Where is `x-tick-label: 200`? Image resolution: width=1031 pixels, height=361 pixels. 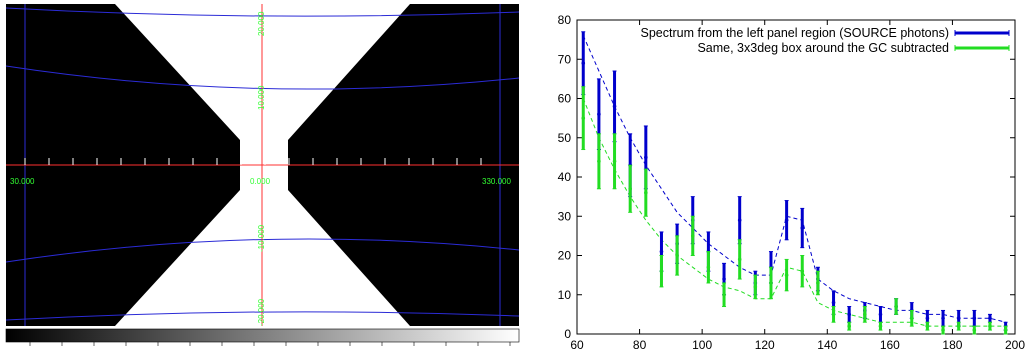
x-tick-label: 200 is located at coordinates (1015, 345).